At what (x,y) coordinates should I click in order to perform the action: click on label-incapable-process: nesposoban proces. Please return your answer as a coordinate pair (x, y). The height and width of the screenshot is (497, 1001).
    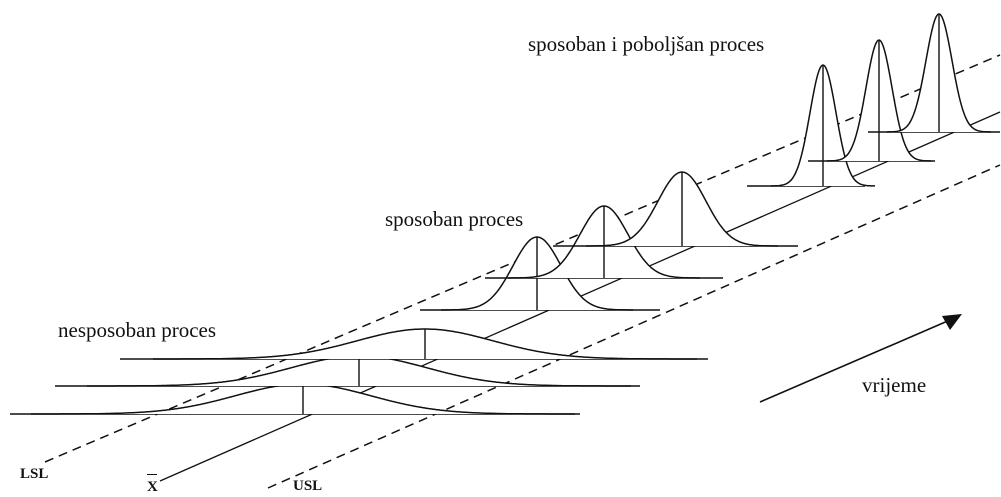
    Looking at the image, I should click on (137, 330).